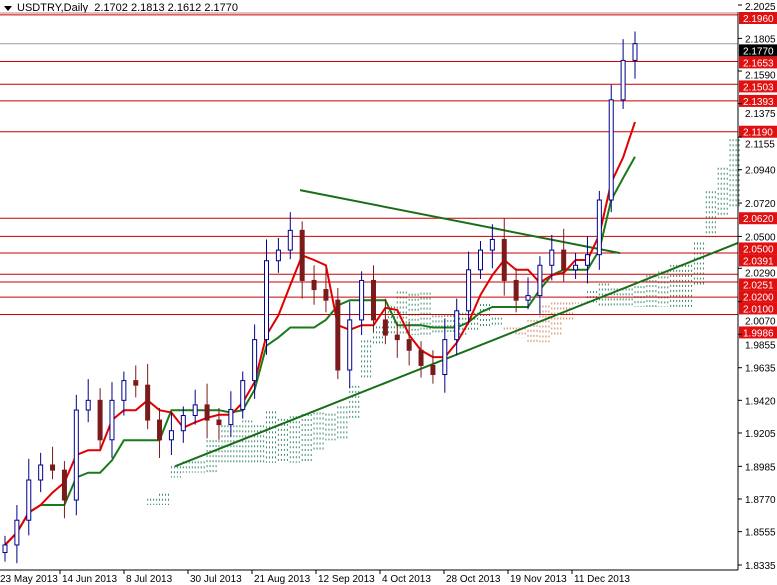  I want to click on y-tick-label: 2.1375, so click(760, 114).